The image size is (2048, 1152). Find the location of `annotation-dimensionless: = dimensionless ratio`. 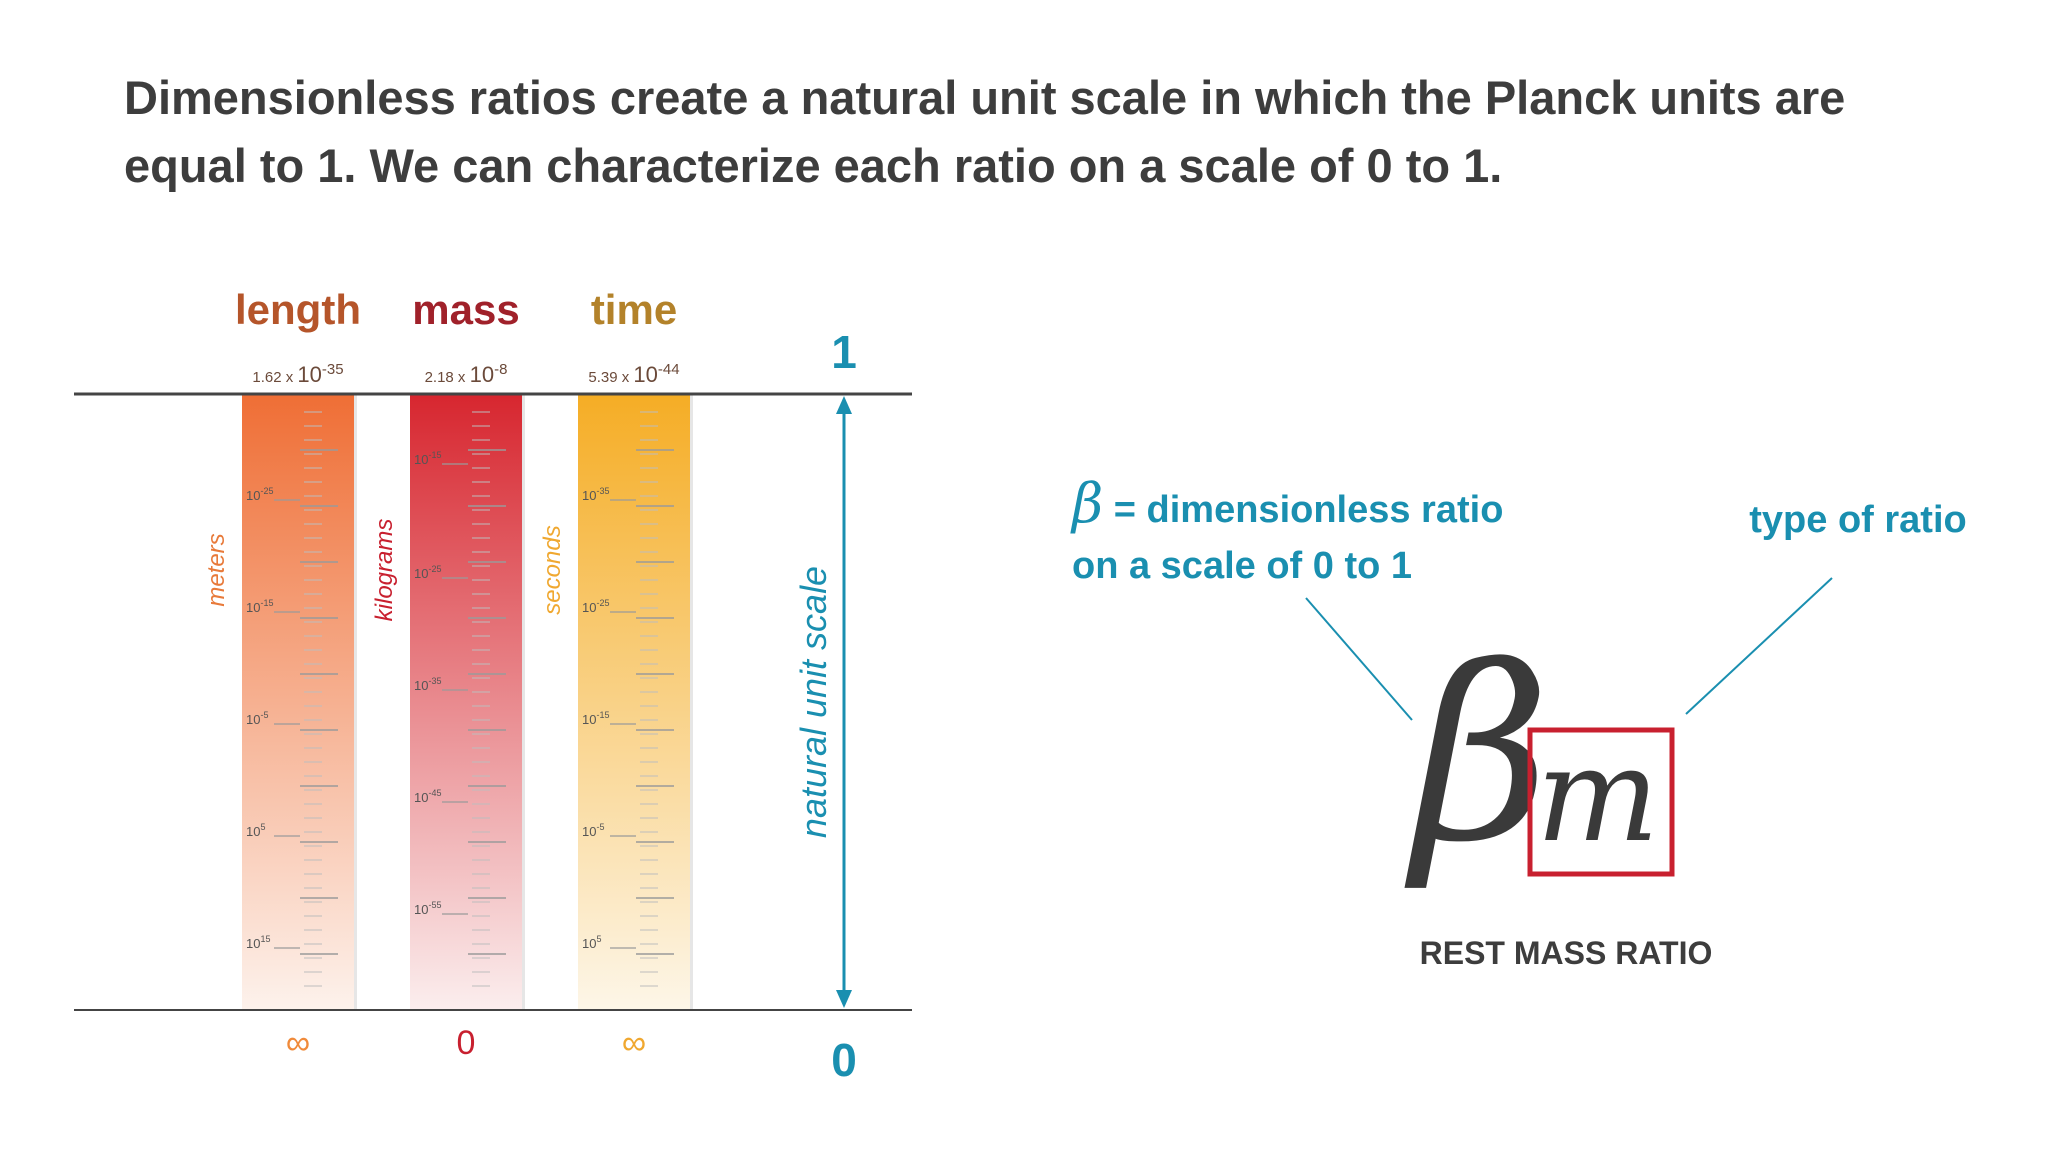

annotation-dimensionless: = dimensionless ratio is located at coordinates (1303, 510).